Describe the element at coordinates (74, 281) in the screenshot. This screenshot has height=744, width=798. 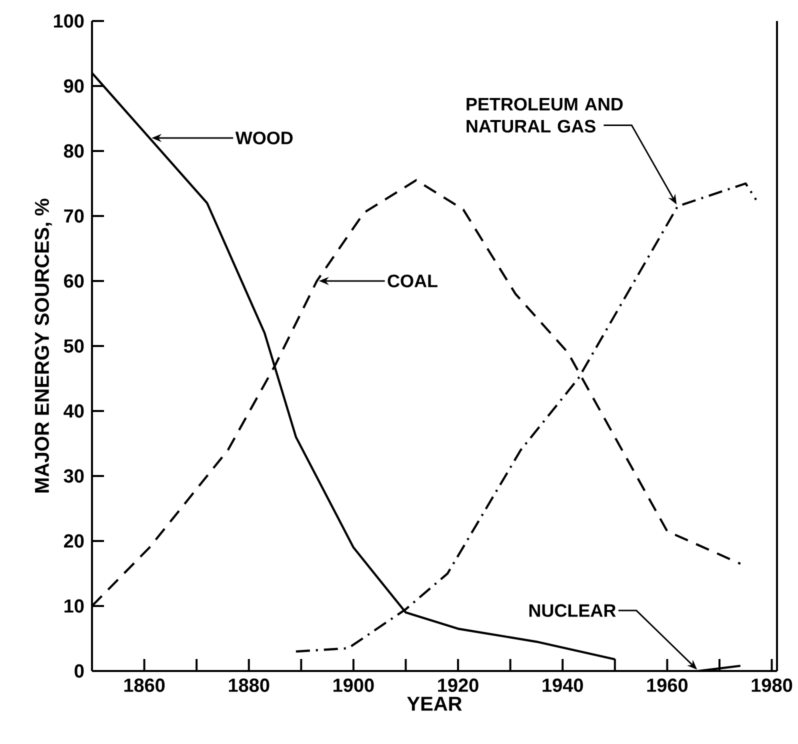
I see `y-tick-label: 60` at that location.